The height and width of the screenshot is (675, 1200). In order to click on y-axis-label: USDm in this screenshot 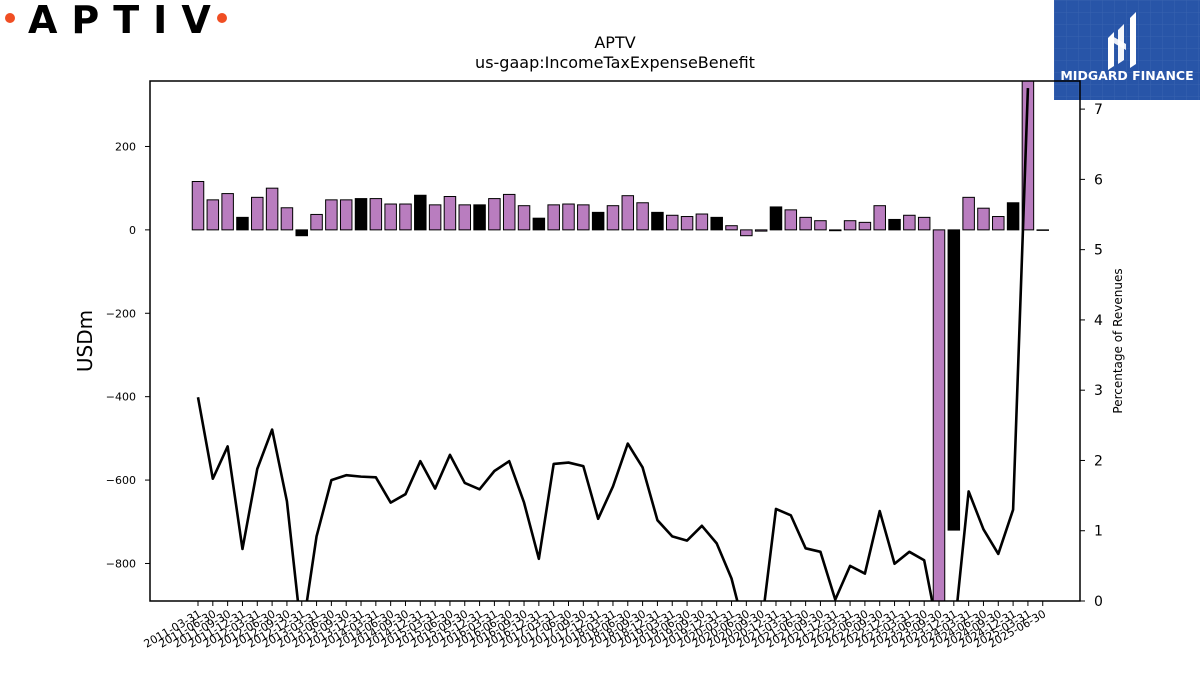, I will do `click(85, 341)`.